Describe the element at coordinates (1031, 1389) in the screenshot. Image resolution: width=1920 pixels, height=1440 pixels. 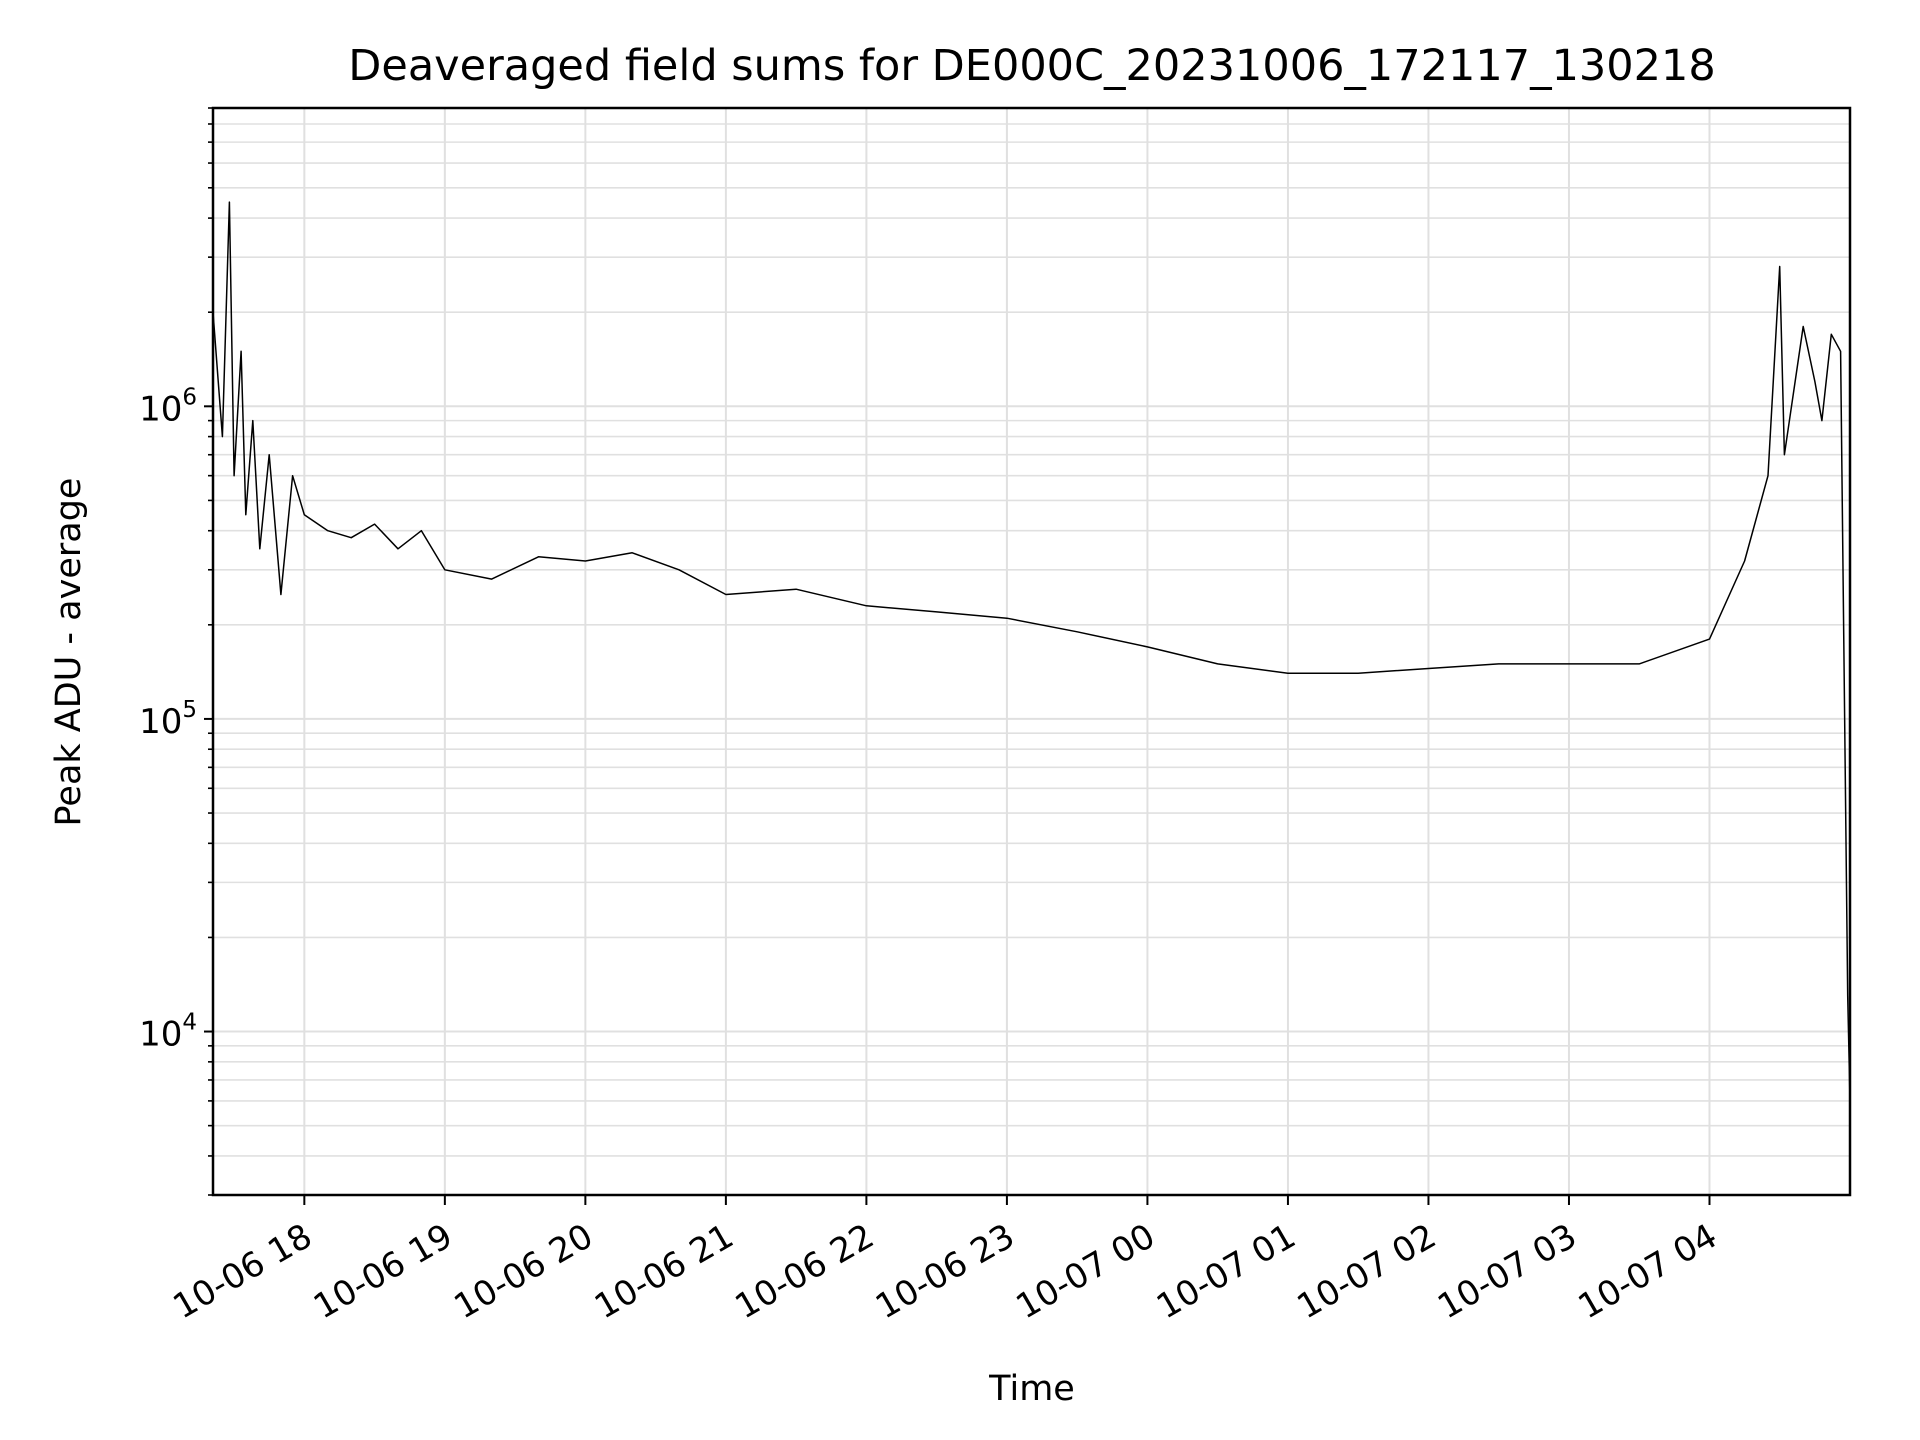
I see `x-axis-label: Time` at that location.